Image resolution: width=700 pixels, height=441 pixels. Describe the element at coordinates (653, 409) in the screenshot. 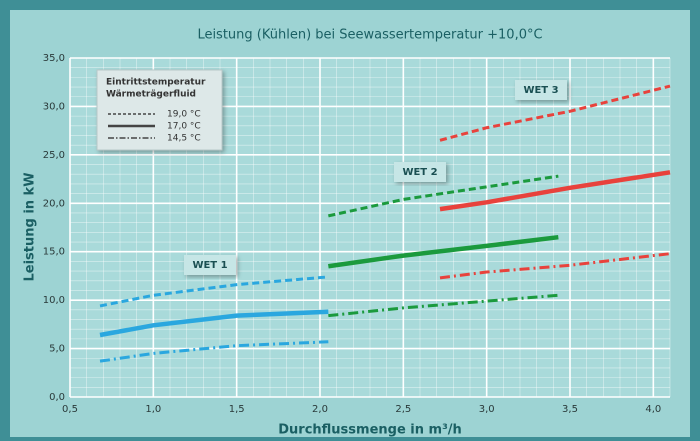

I see `x-tick-label: 4,0` at that location.